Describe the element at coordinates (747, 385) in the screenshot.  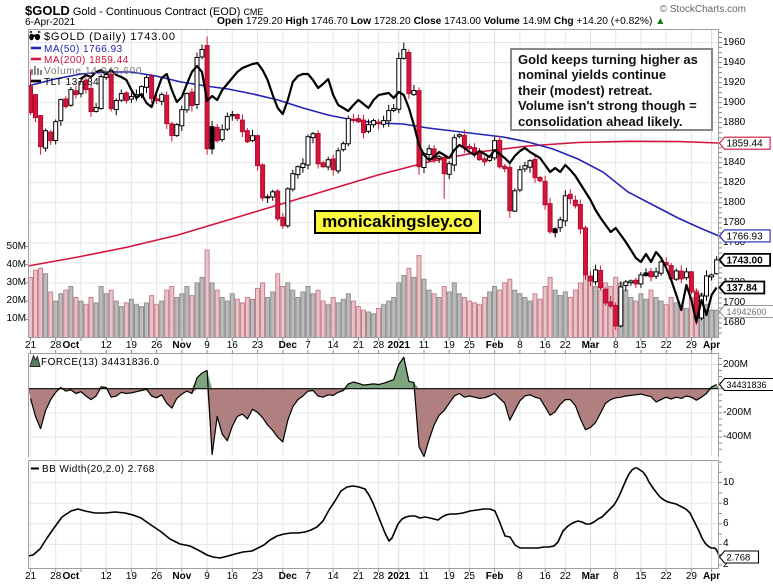
I see `svg-text: 34431836` at that location.